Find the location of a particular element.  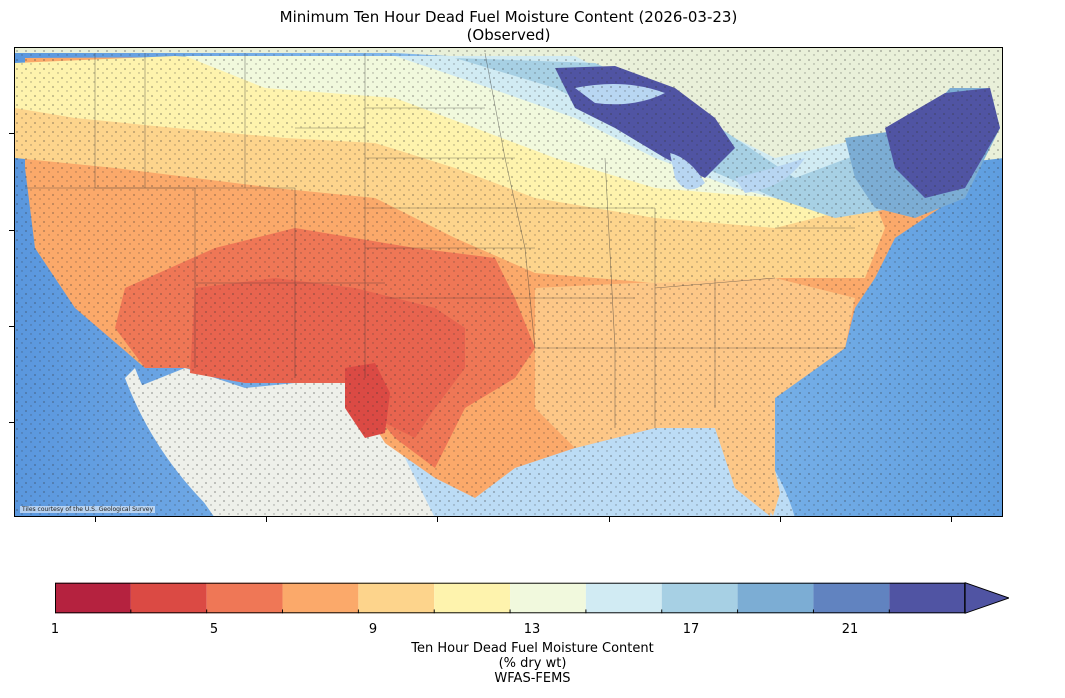

colorbar is located at coordinates (532, 598).